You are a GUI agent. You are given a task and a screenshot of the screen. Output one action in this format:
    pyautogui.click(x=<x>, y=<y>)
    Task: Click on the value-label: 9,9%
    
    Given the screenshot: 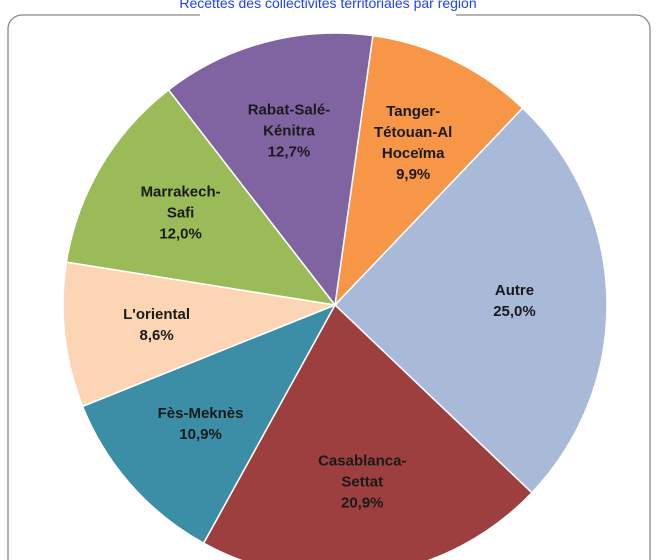 What is the action you would take?
    pyautogui.click(x=413, y=175)
    